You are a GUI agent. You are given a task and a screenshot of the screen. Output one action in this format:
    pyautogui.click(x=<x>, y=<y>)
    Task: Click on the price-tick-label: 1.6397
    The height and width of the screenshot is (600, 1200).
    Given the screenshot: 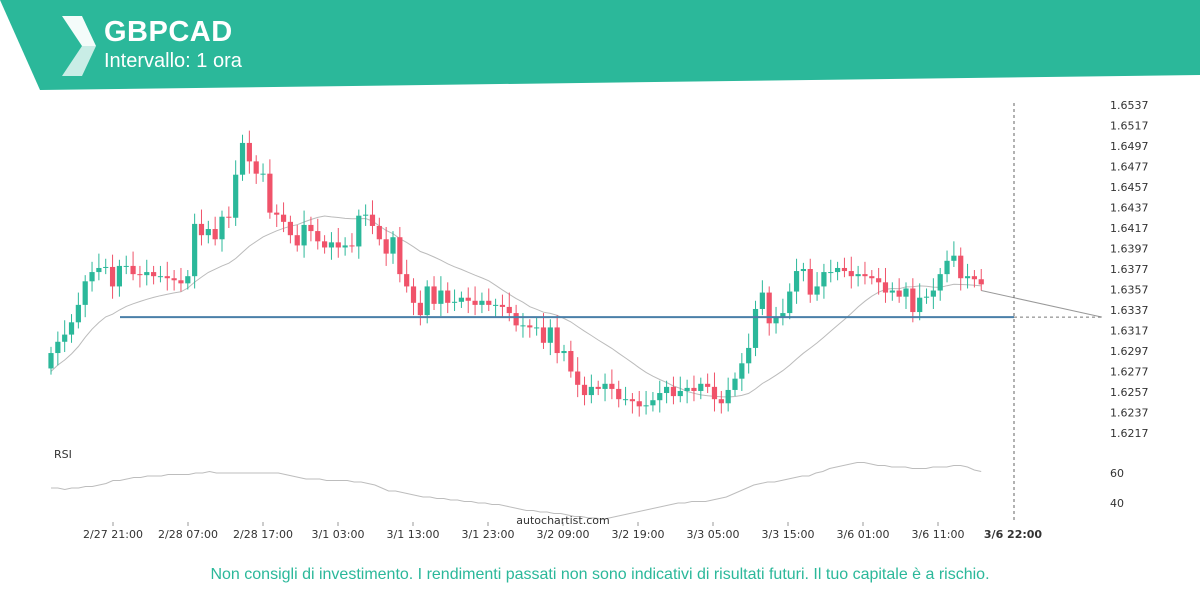 What is the action you would take?
    pyautogui.click(x=1129, y=249)
    